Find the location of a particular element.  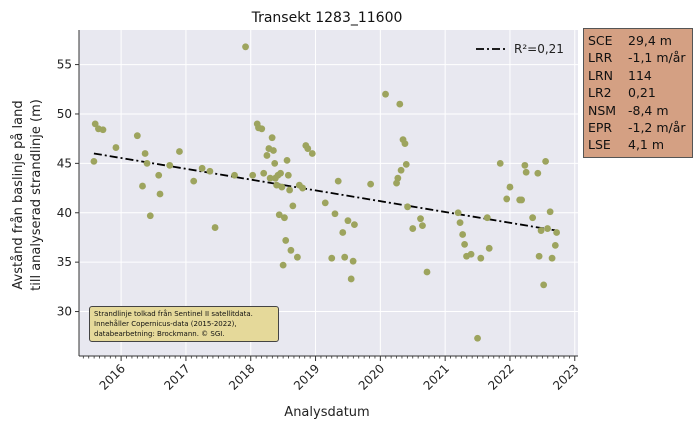

x-axis-label: Analysdatum is located at coordinates (326, 412).